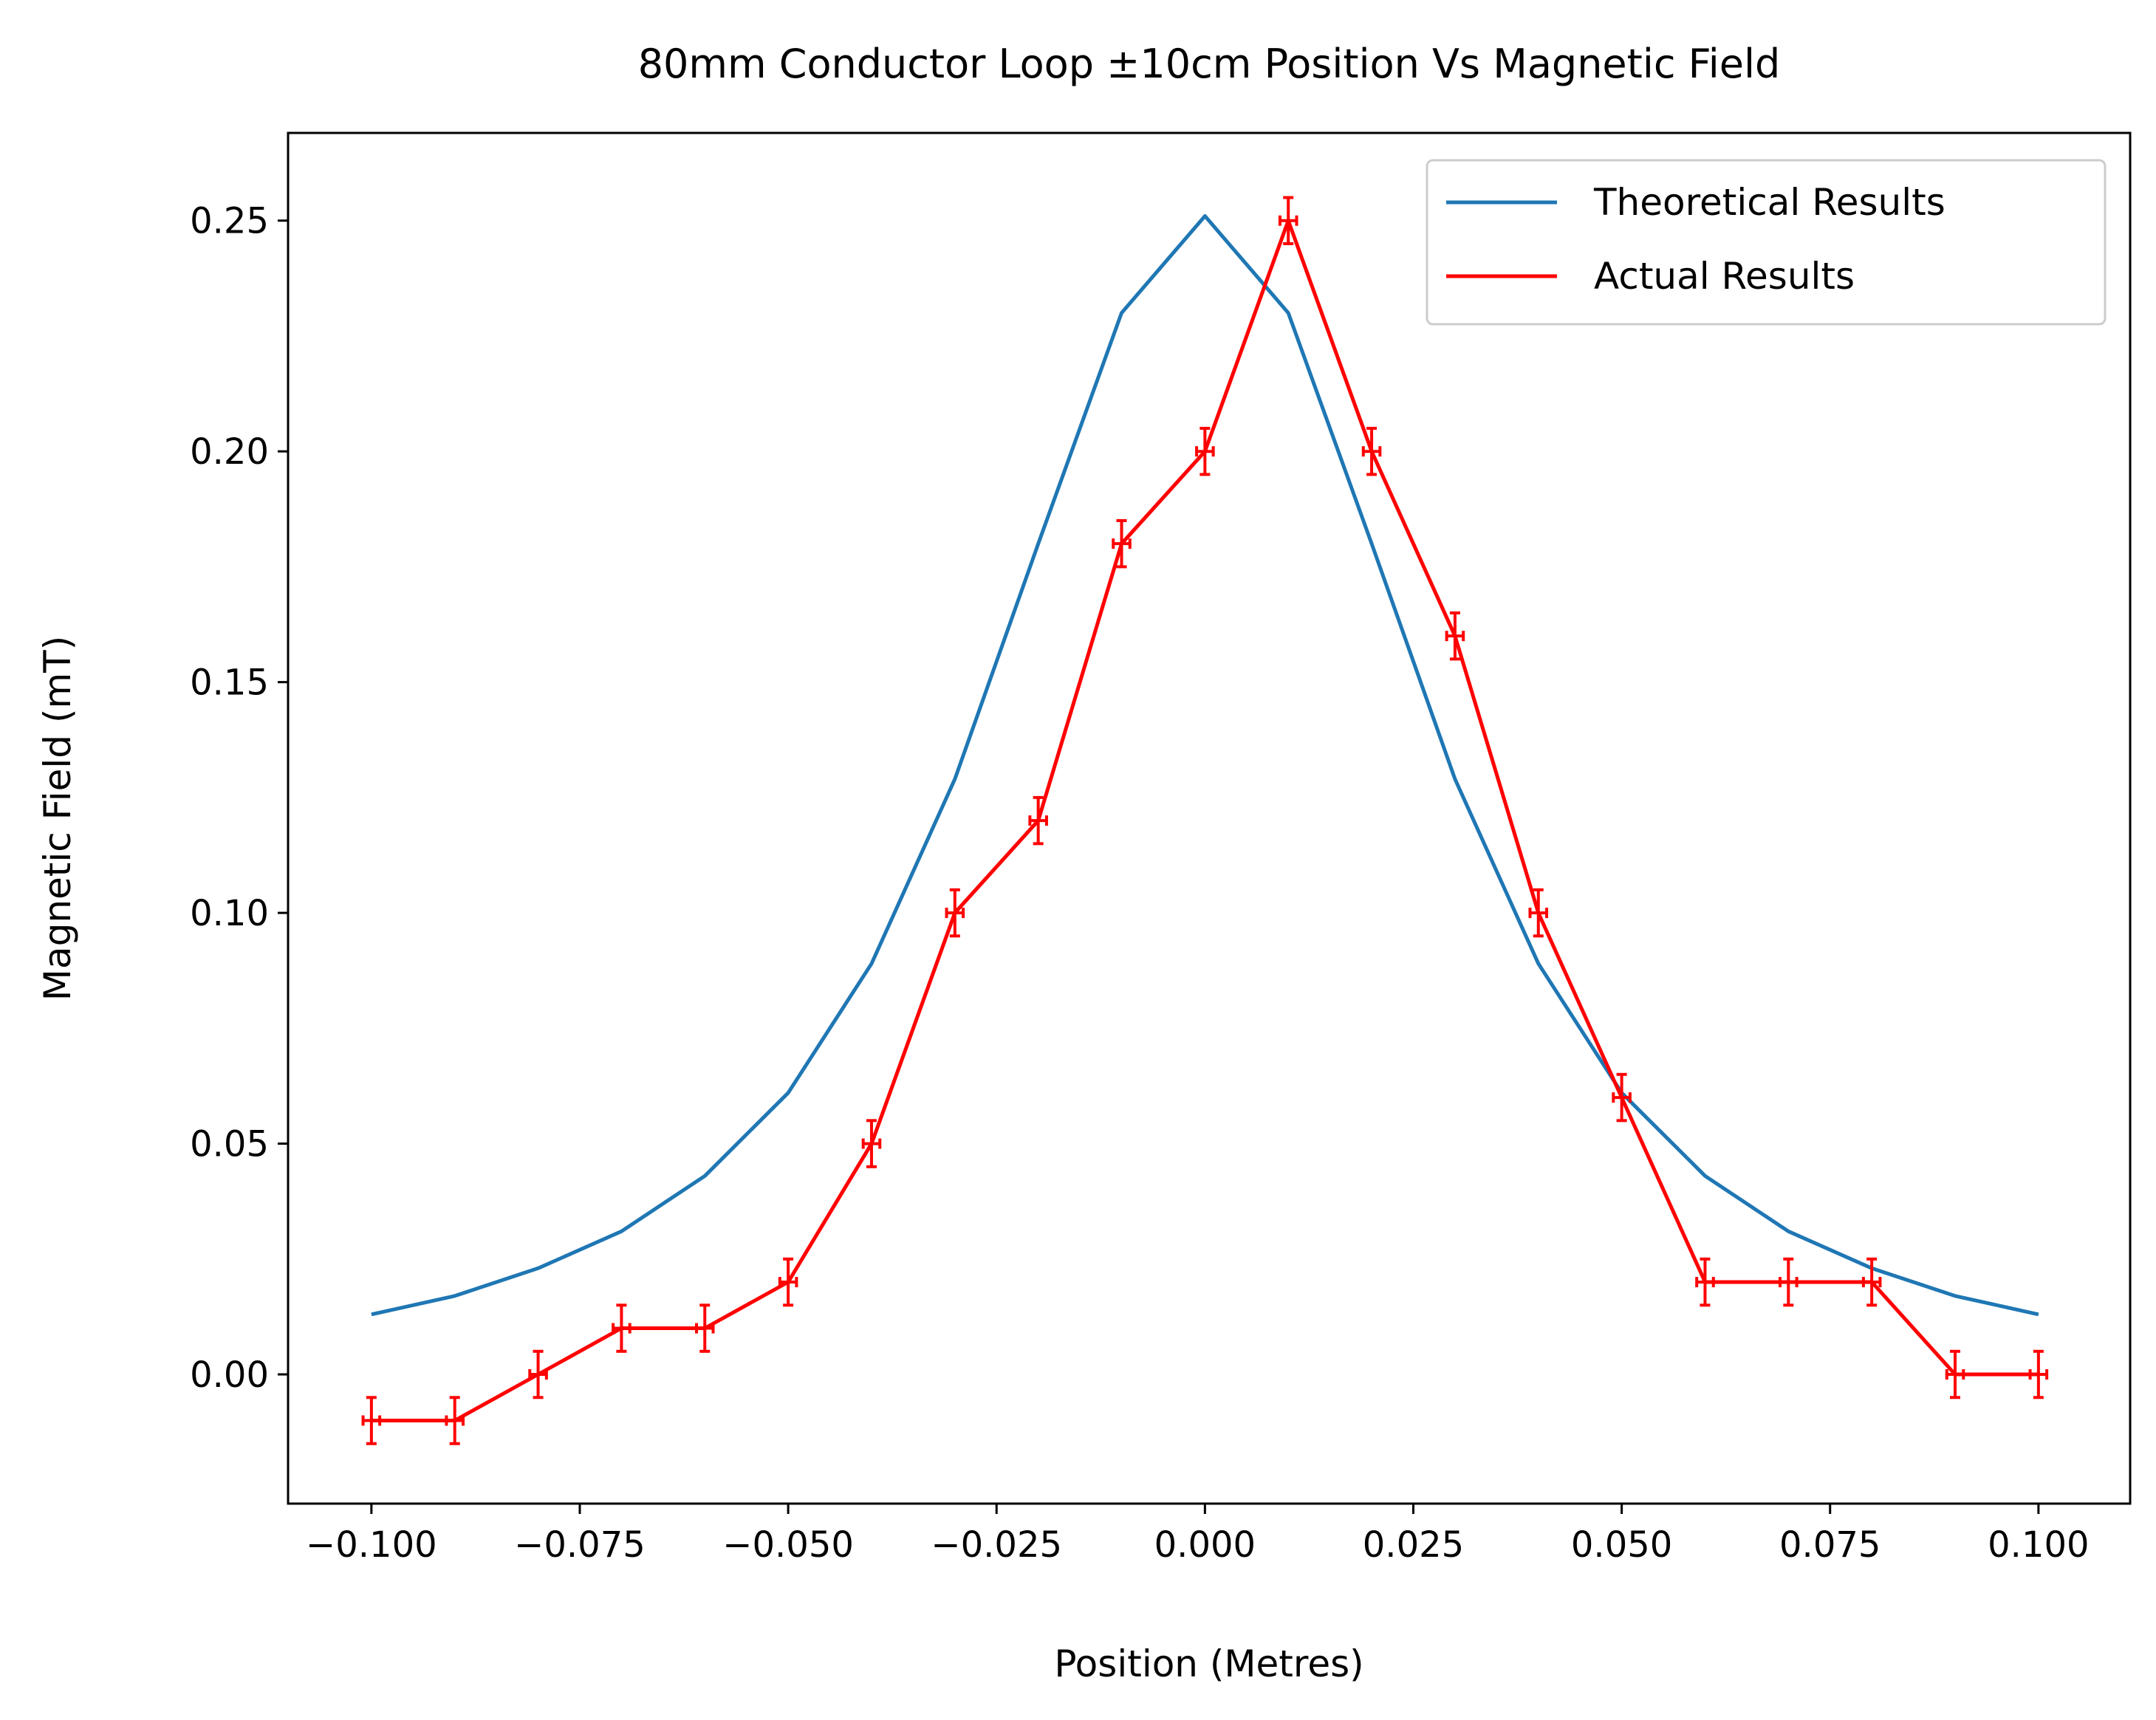 Image resolution: width=2156 pixels, height=1720 pixels. I want to click on x-tick-label: −0.100, so click(371, 1545).